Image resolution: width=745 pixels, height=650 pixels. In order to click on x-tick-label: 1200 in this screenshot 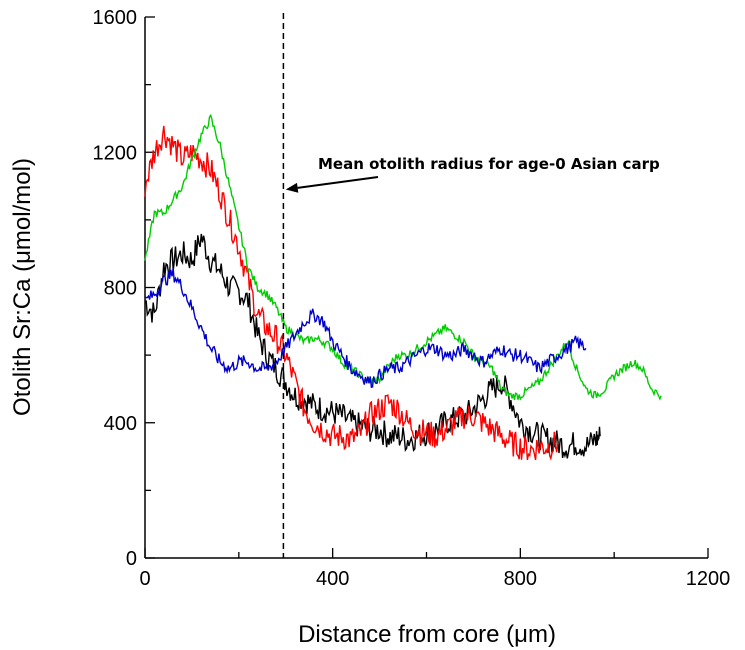, I will do `click(708, 579)`.